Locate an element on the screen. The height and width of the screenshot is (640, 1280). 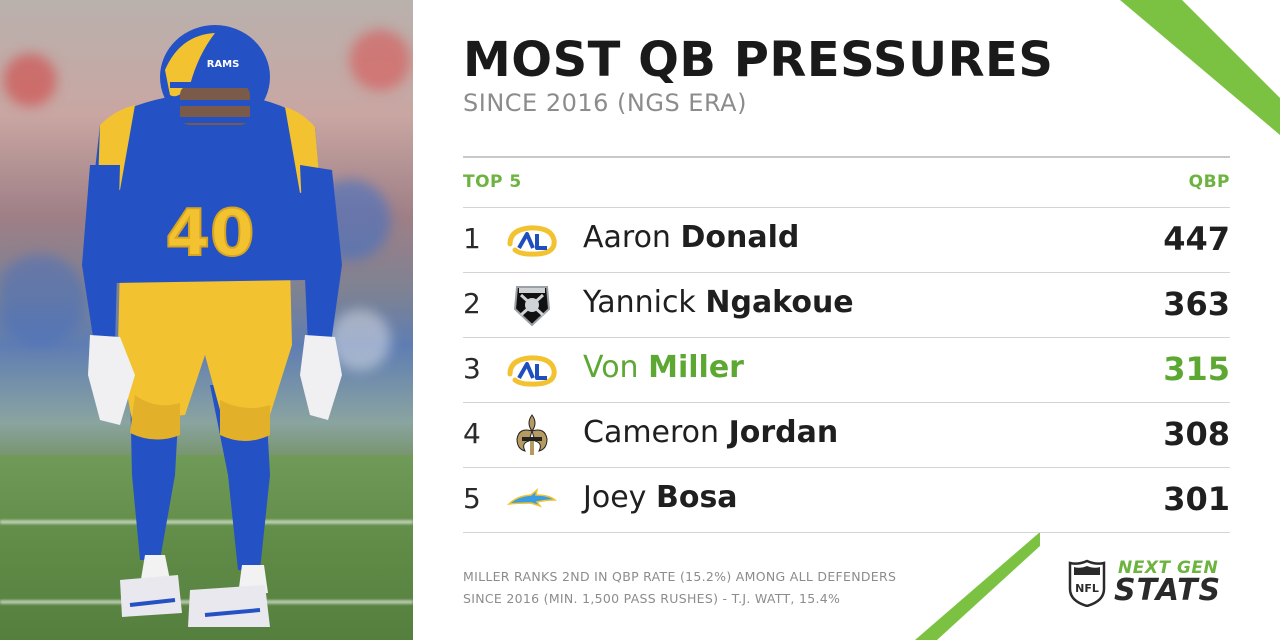
yard-line is located at coordinates (206, 522).